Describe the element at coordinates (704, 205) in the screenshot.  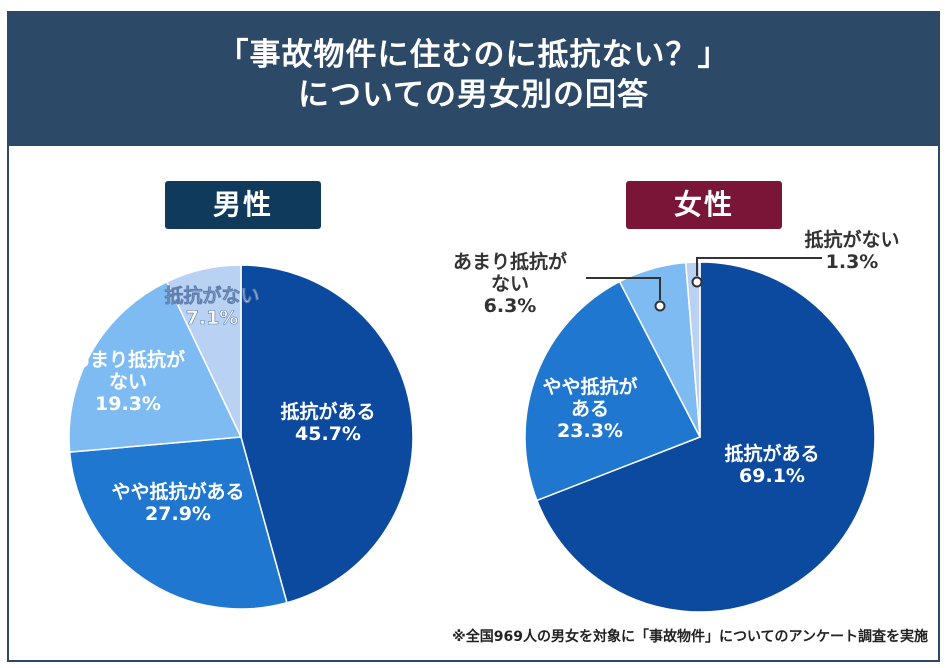
I see `female-badge: 女性` at that location.